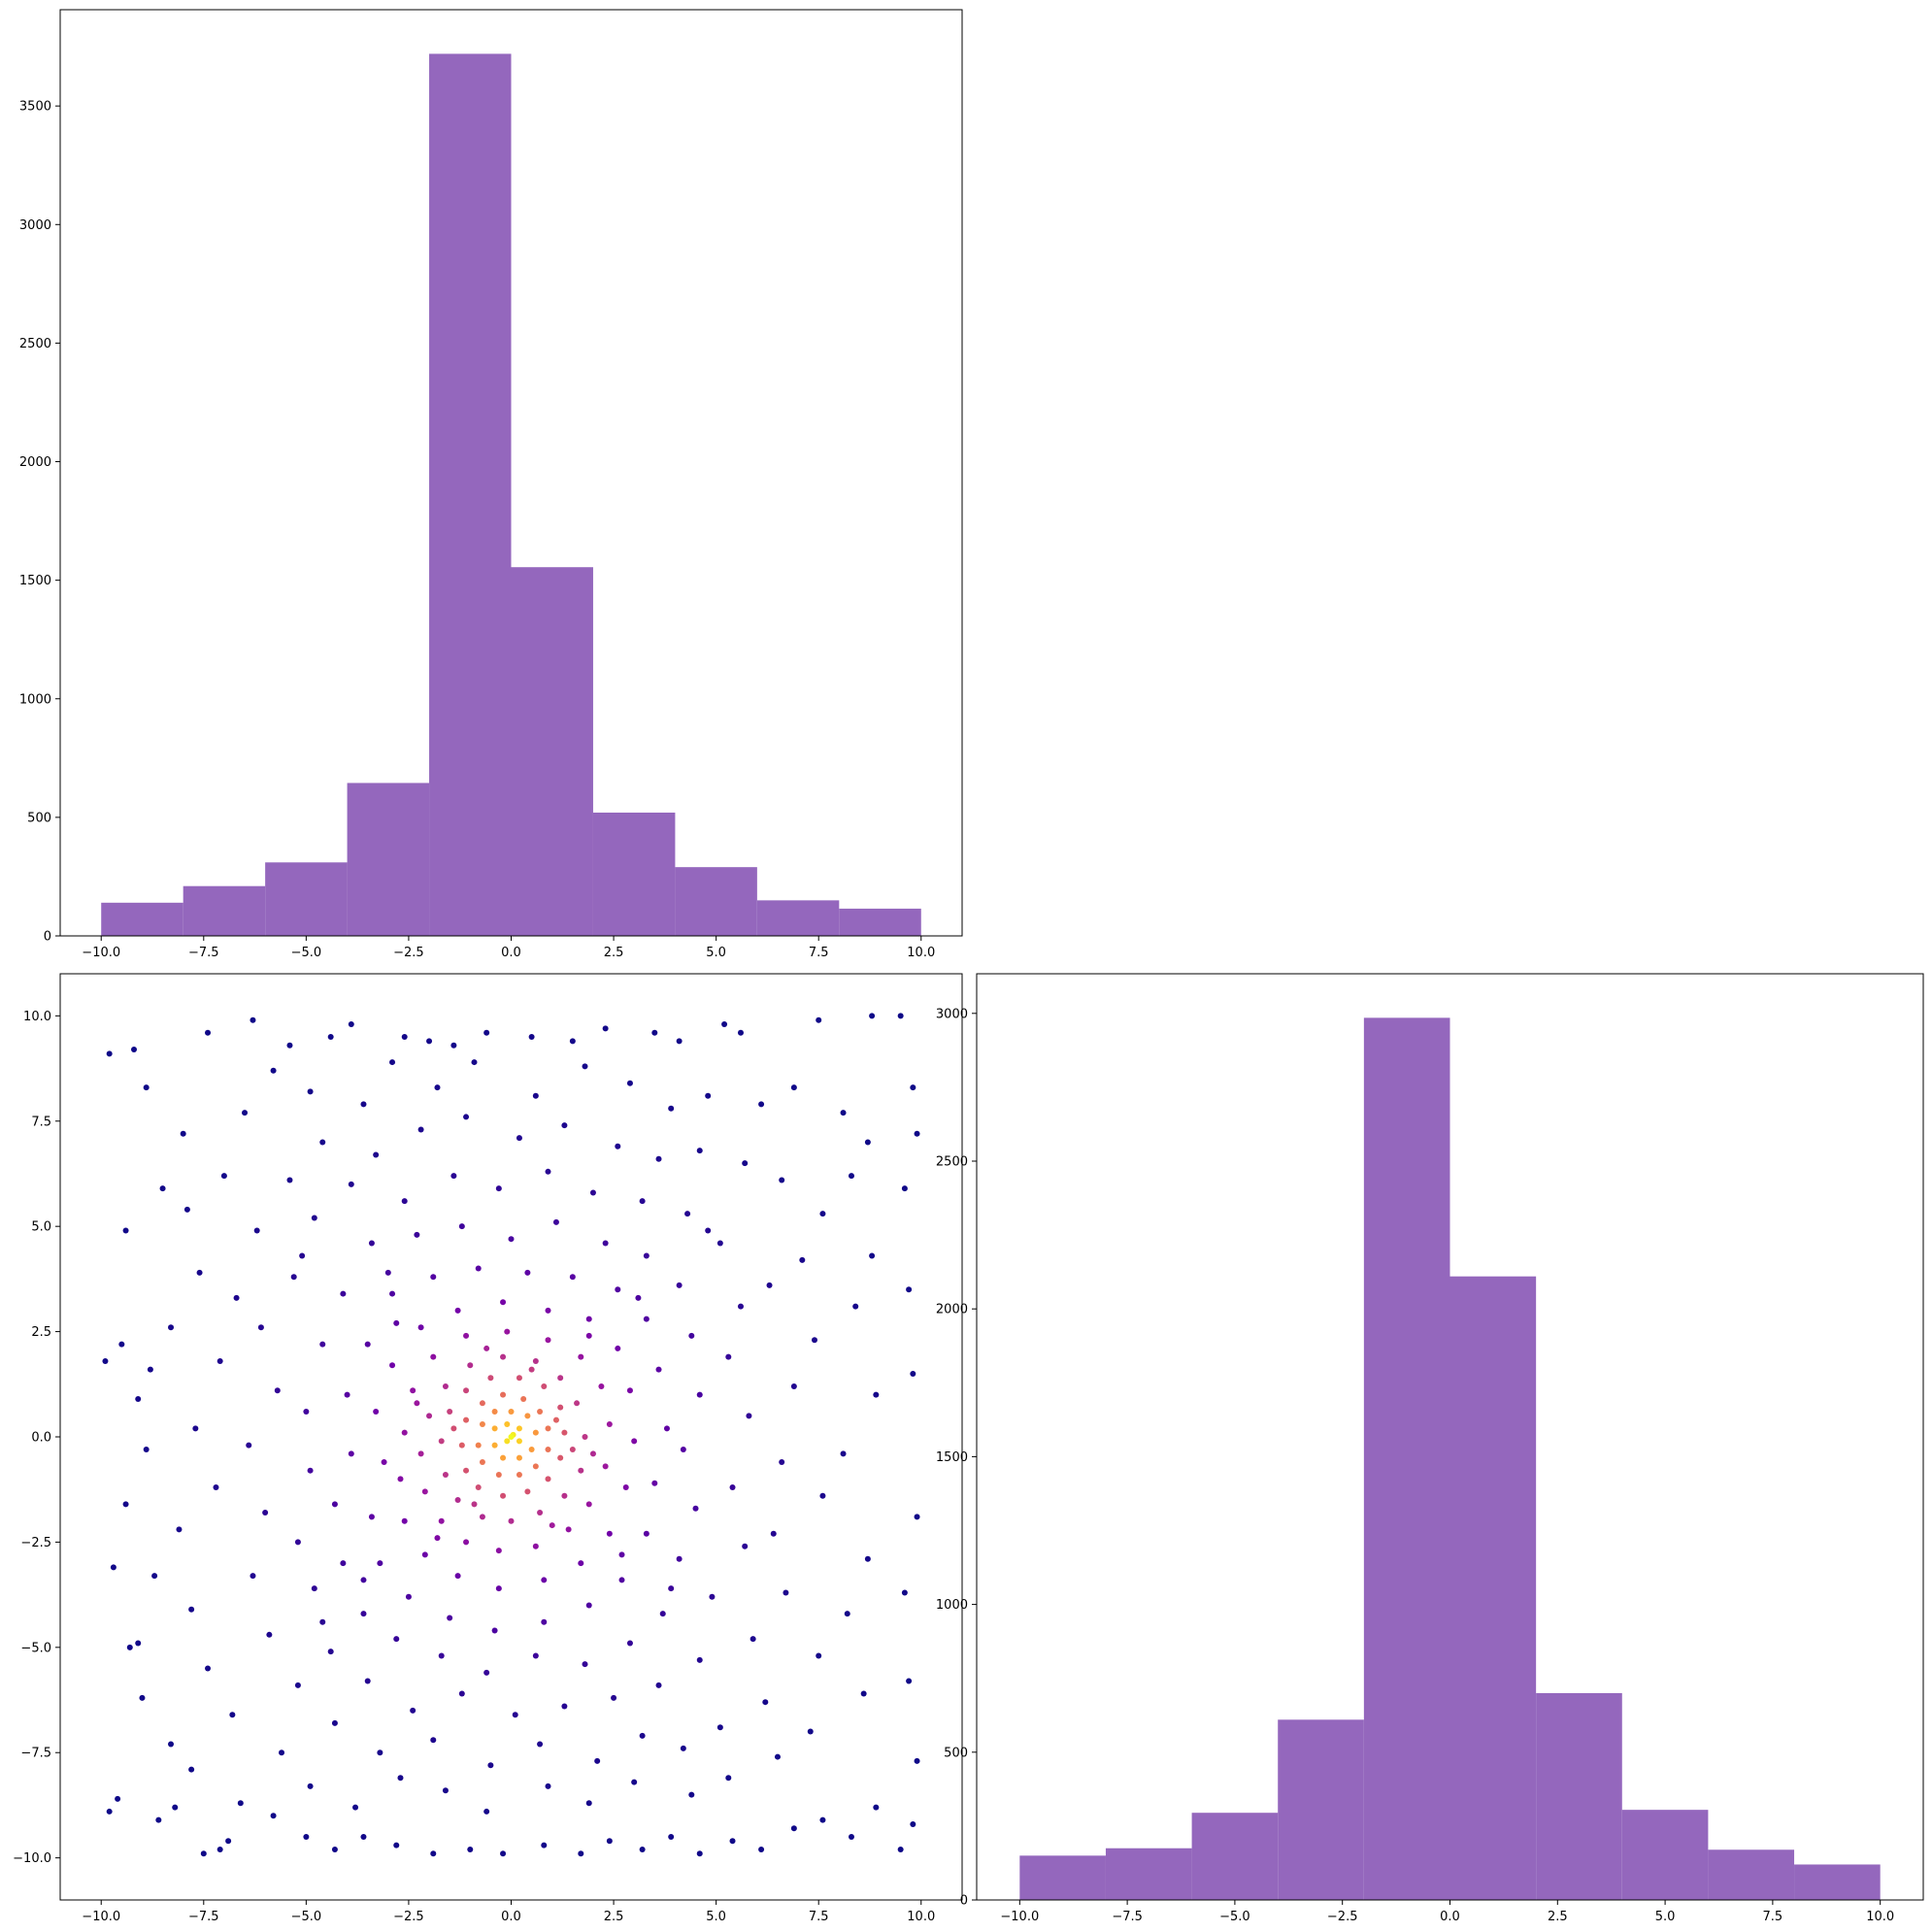 Image resolution: width=1932 pixels, height=1932 pixels. What do you see at coordinates (47, 937) in the screenshot?
I see `y-tick-label: 0` at bounding box center [47, 937].